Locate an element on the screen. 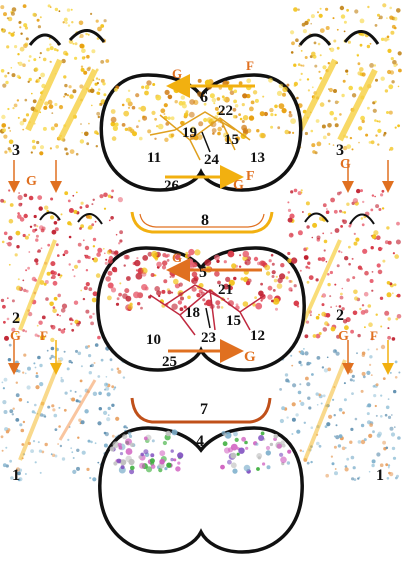 Image resolution: width=402 pixels, height=580 pixels. top-cell-label-11: 11 is located at coordinates (154, 158).